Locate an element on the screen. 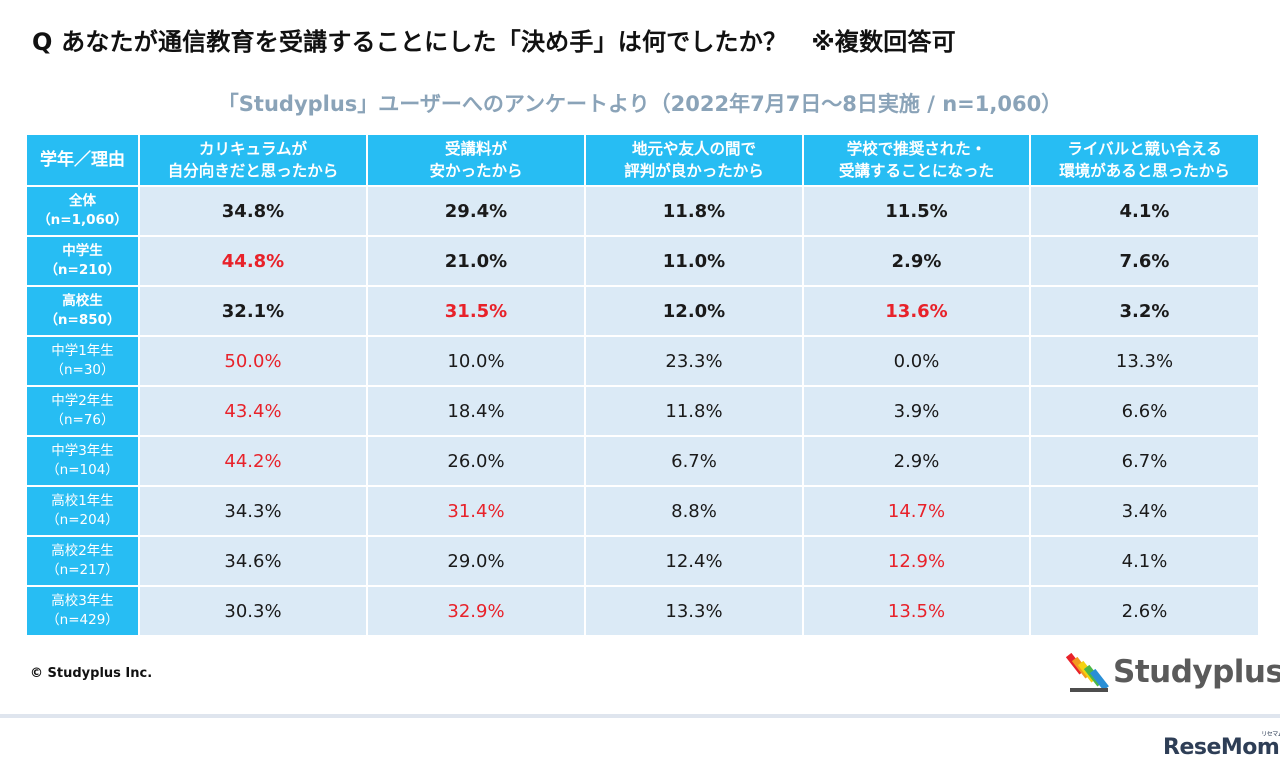  table-cell-highlight: 13.6% is located at coordinates (916, 311).